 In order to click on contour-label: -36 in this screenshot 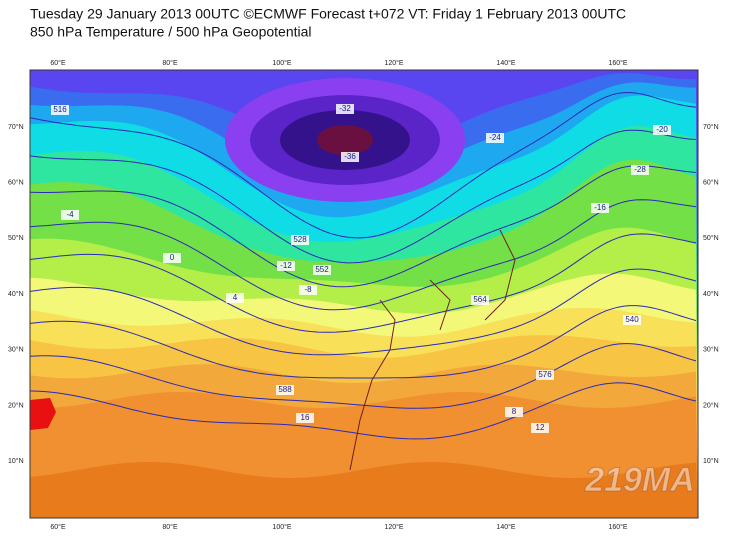, I will do `click(350, 156)`.